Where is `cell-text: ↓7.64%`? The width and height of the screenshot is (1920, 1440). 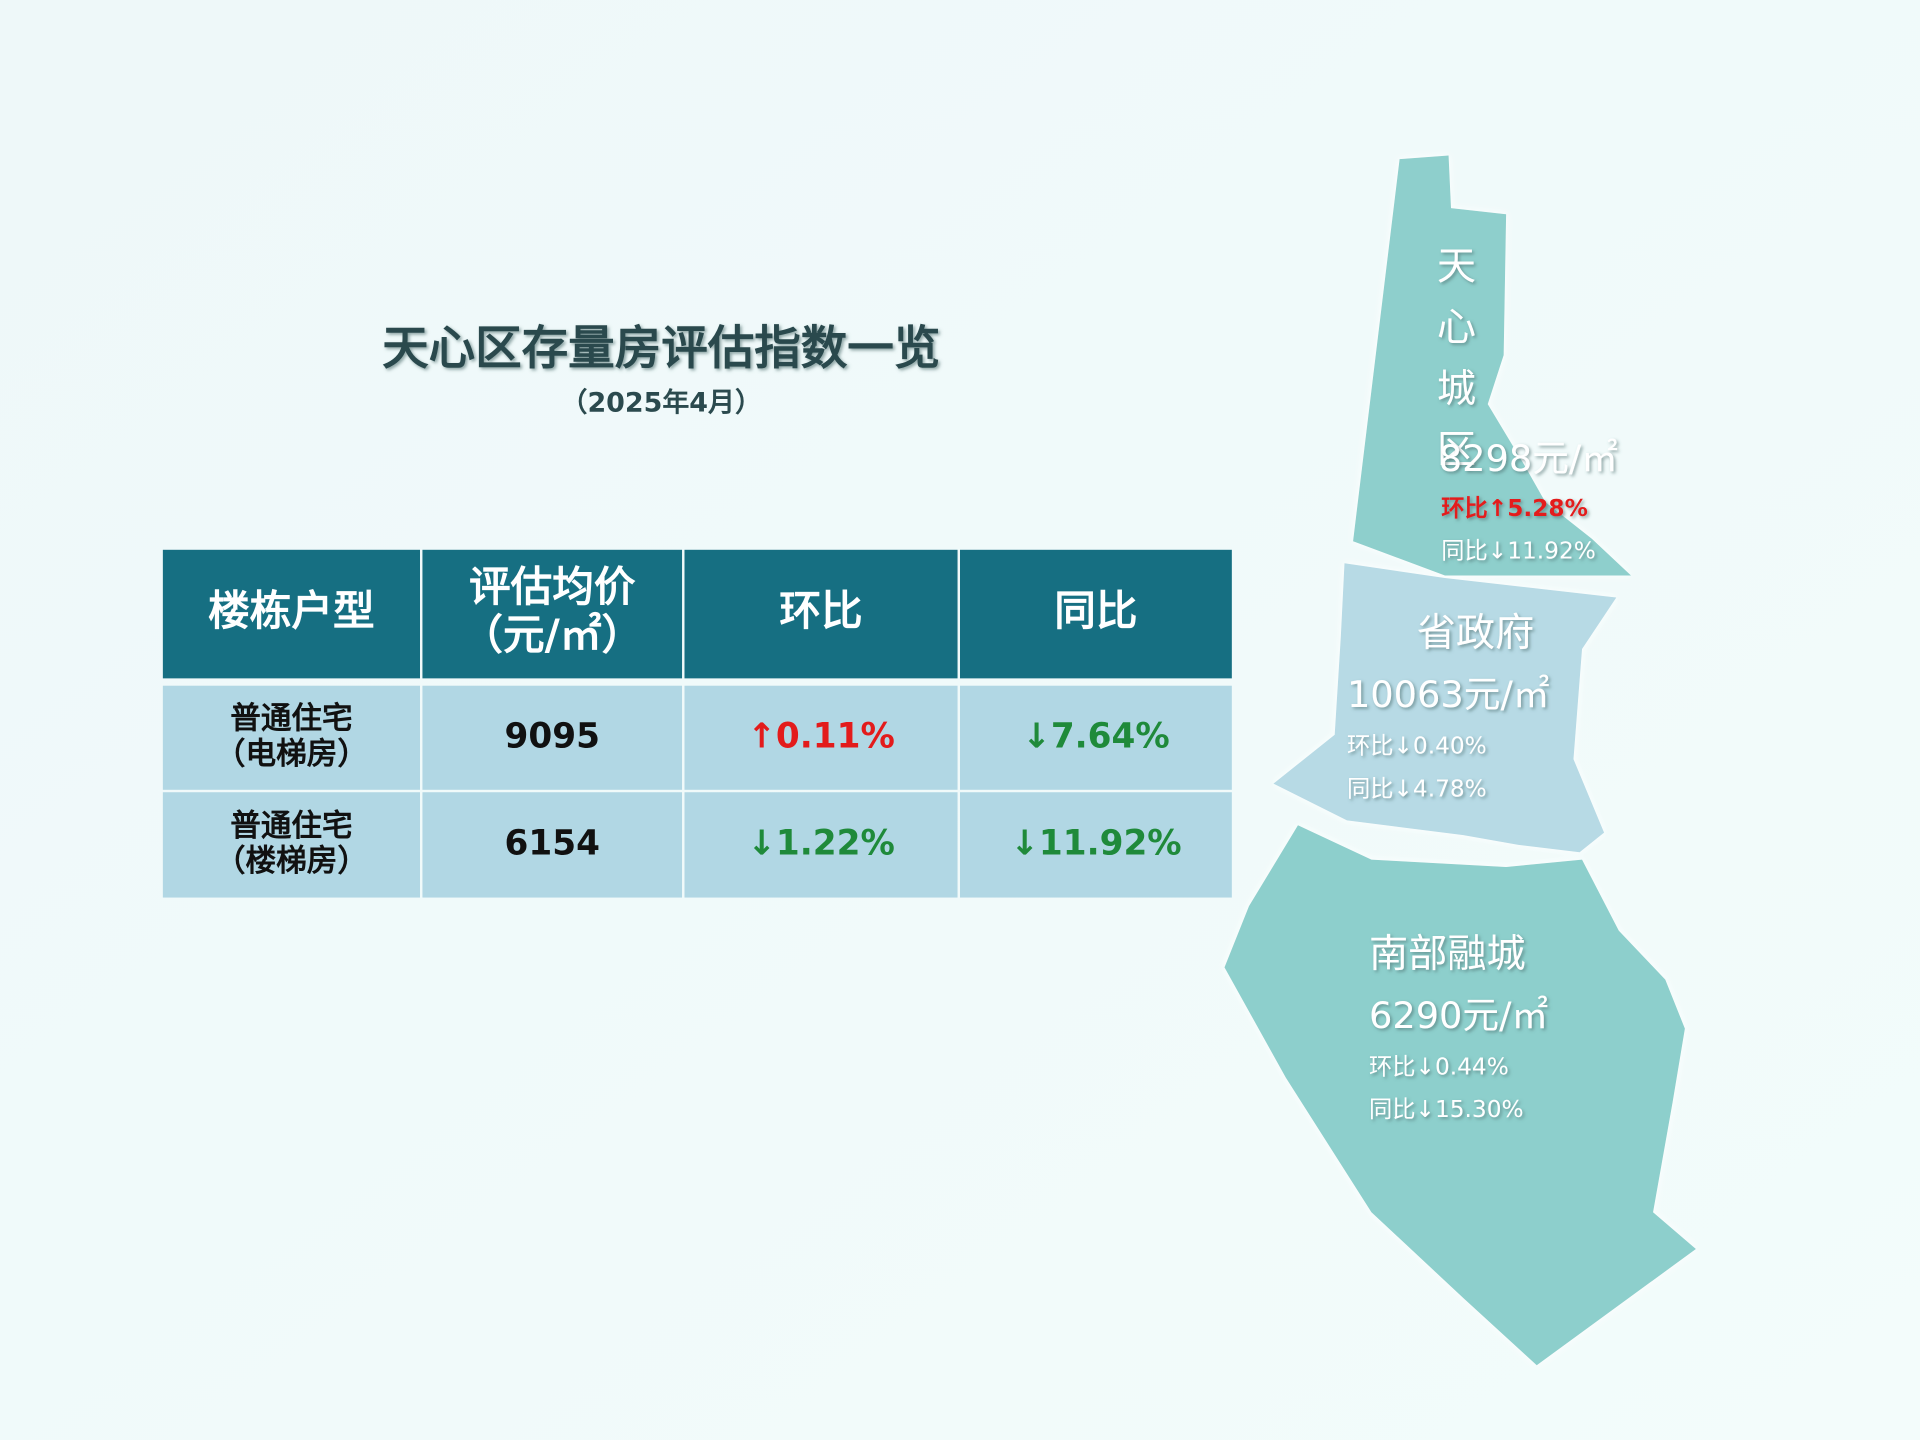
cell-text: ↓7.64% is located at coordinates (1096, 736).